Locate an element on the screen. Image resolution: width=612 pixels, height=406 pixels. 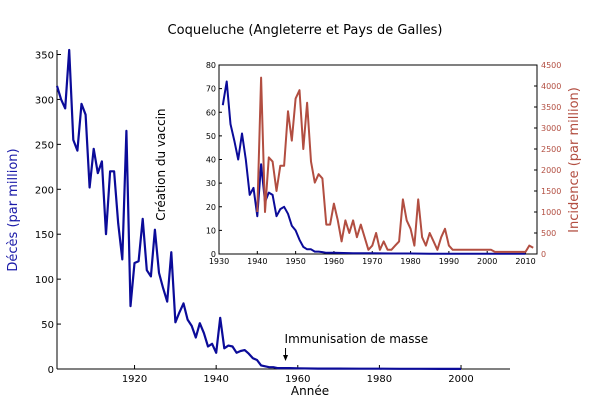
main-y-tick-label: 300 is located at coordinates (44, 100).